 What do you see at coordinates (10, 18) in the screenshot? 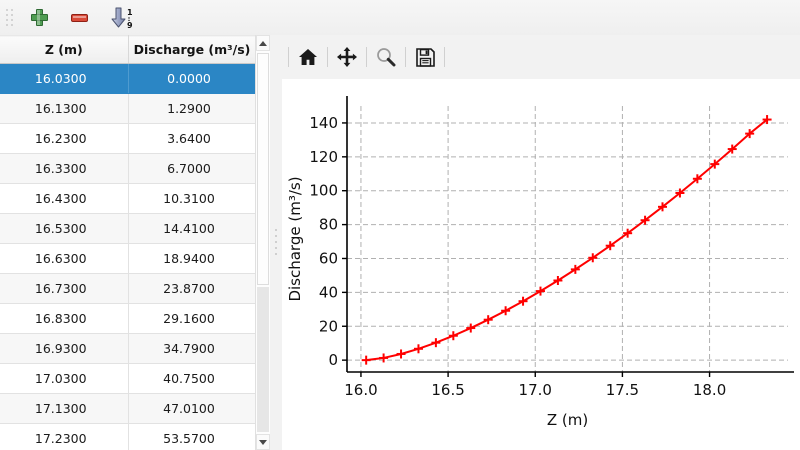
I see `toolbar-drag-grip` at bounding box center [10, 18].